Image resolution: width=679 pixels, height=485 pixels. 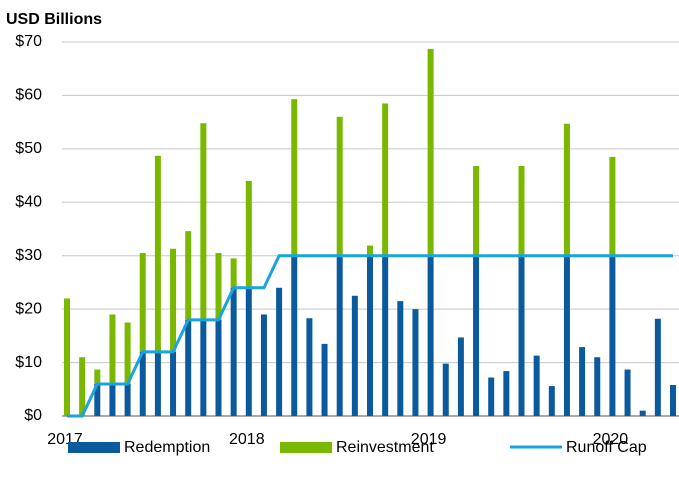 What do you see at coordinates (28, 148) in the screenshot?
I see `y-tick-label: $50` at bounding box center [28, 148].